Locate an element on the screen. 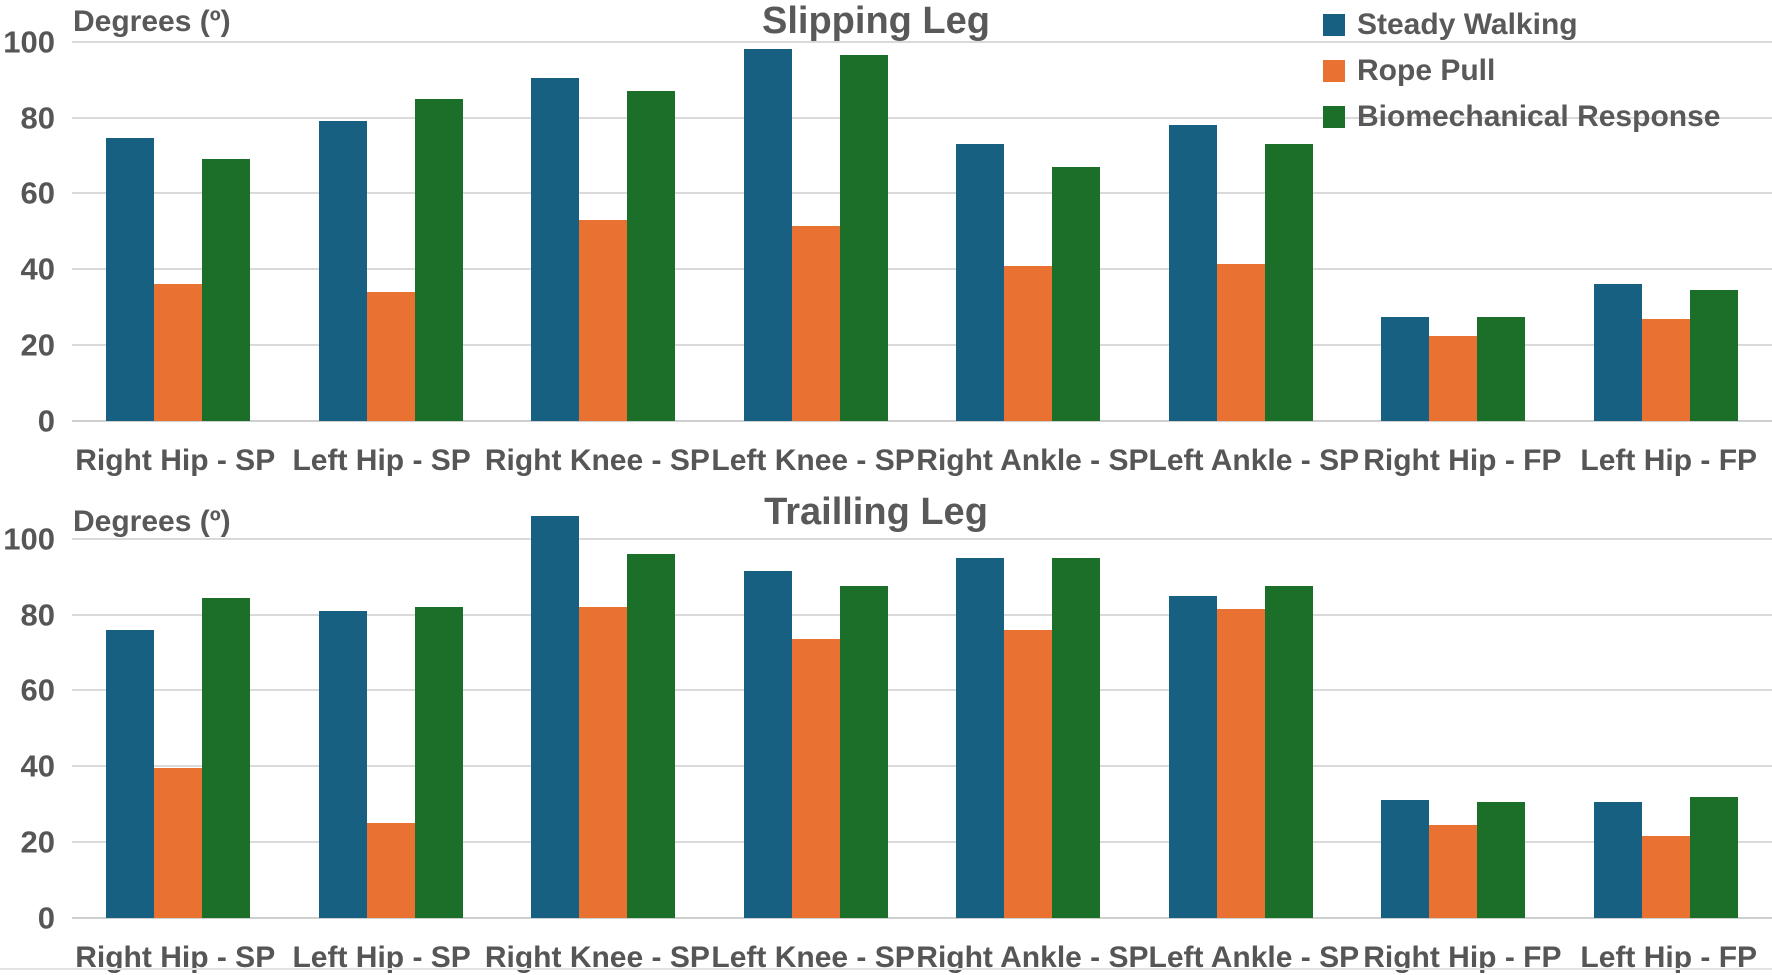 The width and height of the screenshot is (1772, 975). legend-item: Biomechanical Response is located at coordinates (1521, 117).